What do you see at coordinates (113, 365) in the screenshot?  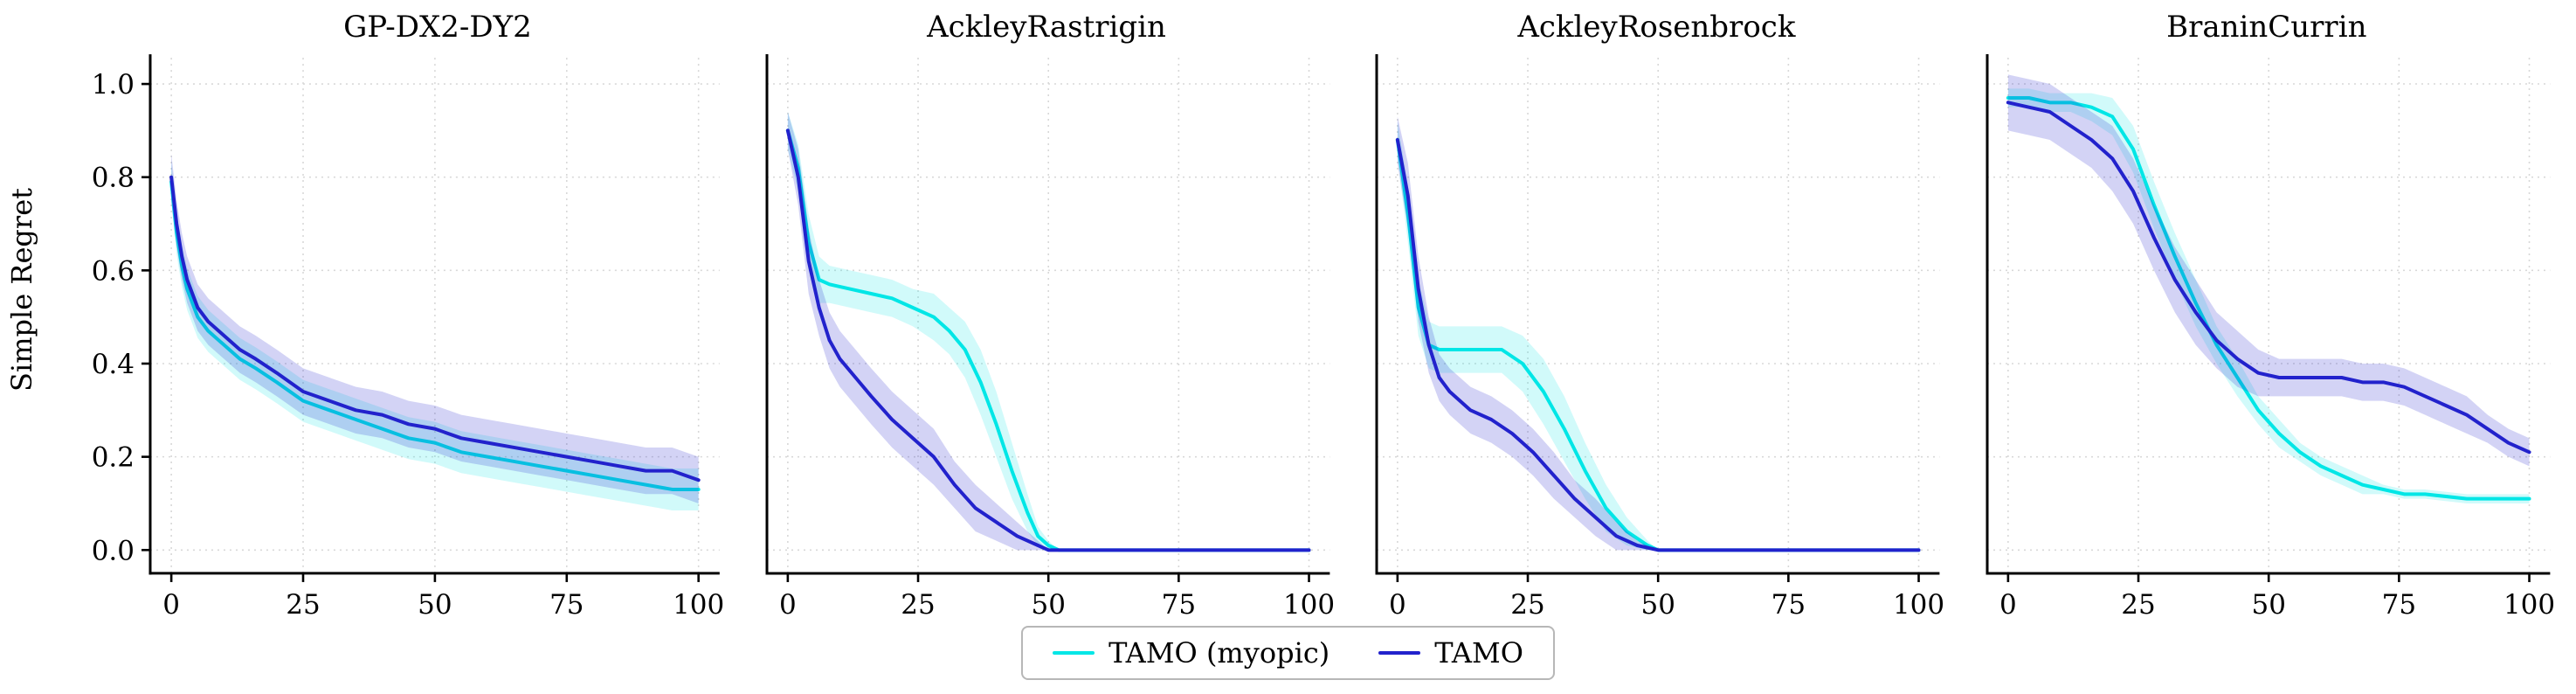 I see `svg-text: 0.4` at bounding box center [113, 365].